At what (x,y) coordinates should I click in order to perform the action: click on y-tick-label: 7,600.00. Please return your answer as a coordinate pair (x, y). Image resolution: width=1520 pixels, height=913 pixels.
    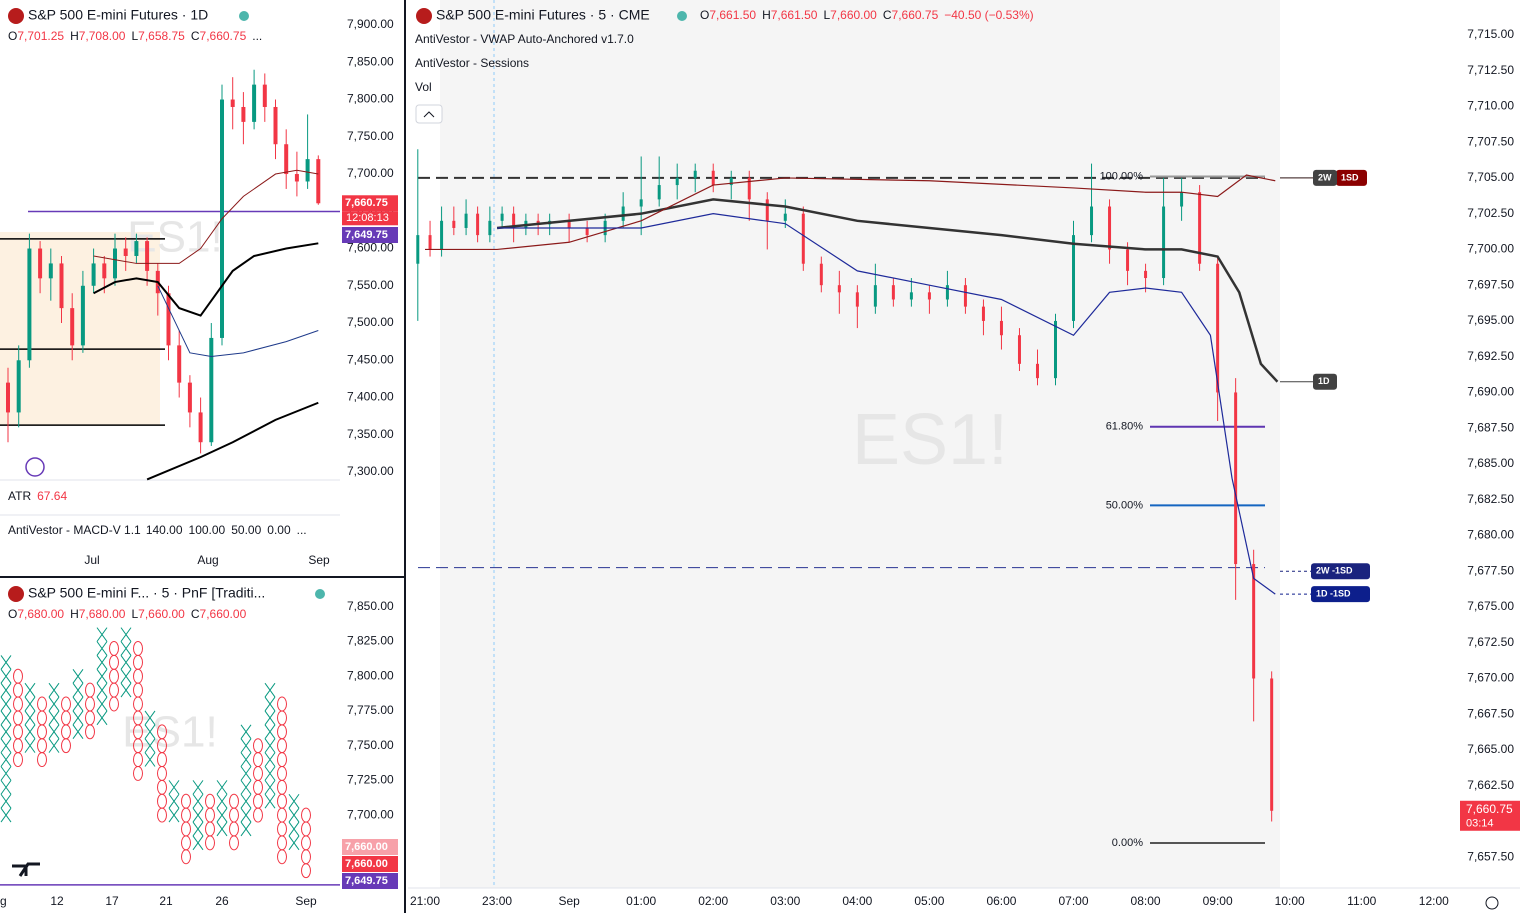
    Looking at the image, I should click on (370, 248).